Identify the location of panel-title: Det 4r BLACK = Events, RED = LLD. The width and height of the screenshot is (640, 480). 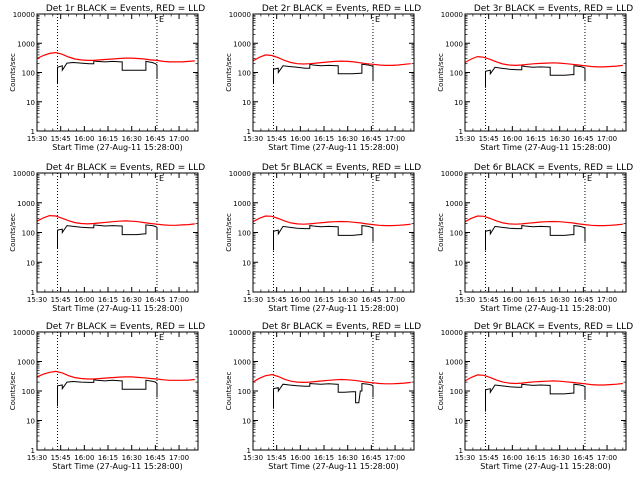
(125, 168).